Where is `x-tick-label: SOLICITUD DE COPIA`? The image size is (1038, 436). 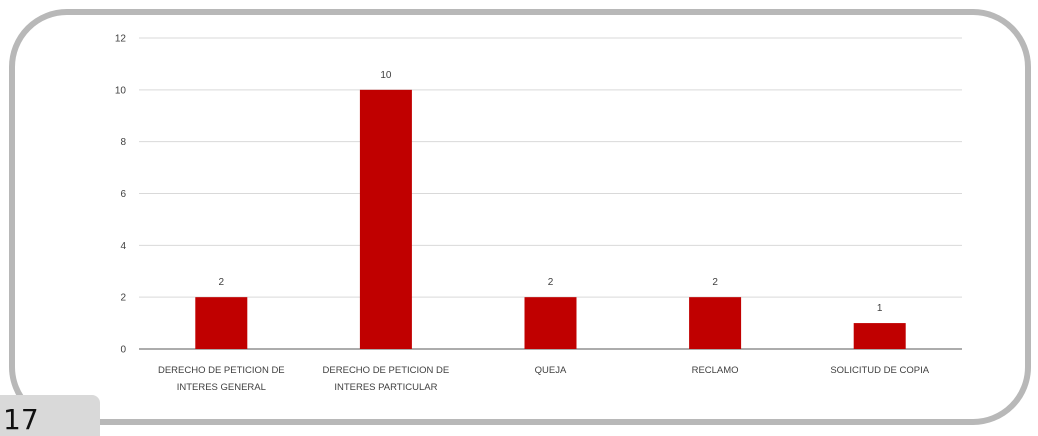 x-tick-label: SOLICITUD DE COPIA is located at coordinates (879, 370).